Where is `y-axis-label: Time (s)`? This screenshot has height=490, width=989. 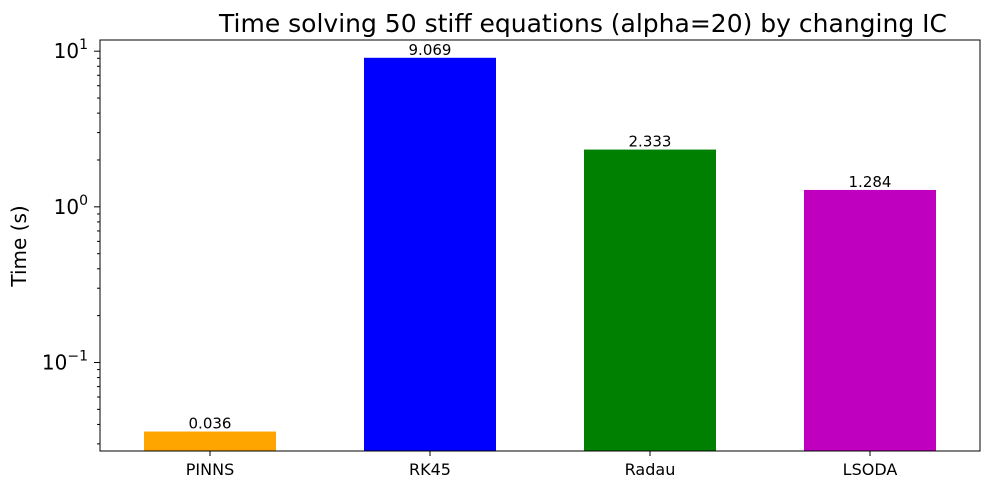 y-axis-label: Time (s) is located at coordinates (19, 246).